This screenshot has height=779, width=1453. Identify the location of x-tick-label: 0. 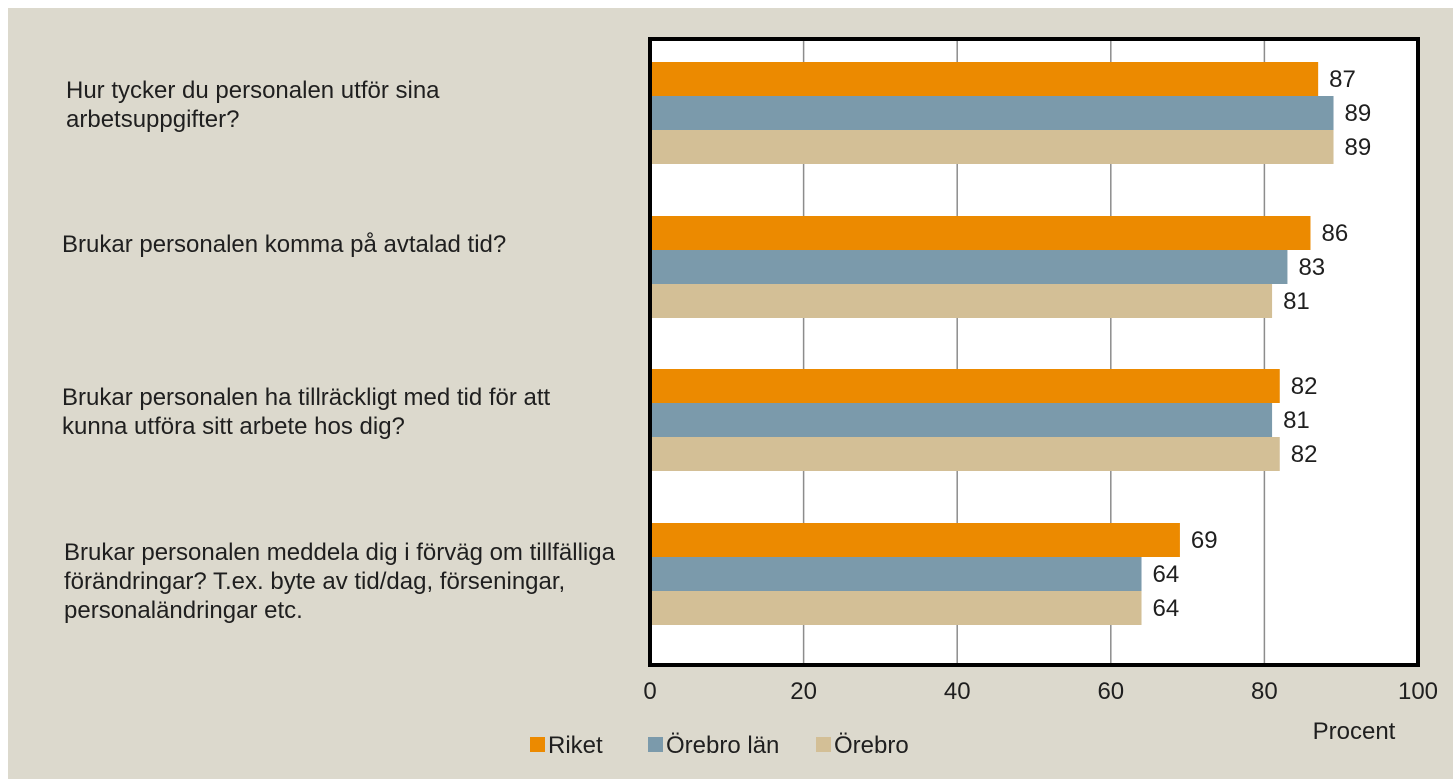
(649, 691).